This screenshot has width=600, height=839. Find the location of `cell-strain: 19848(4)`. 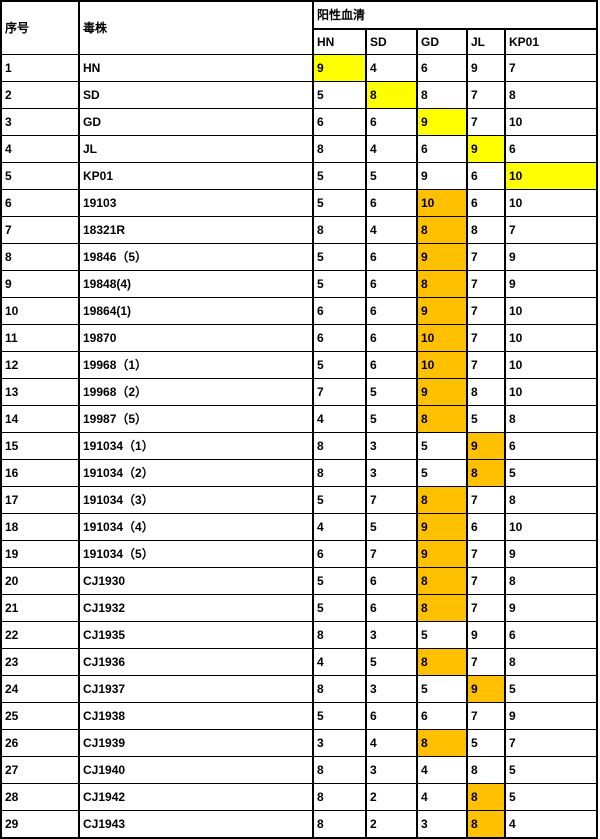

cell-strain: 19848(4) is located at coordinates (196, 284).